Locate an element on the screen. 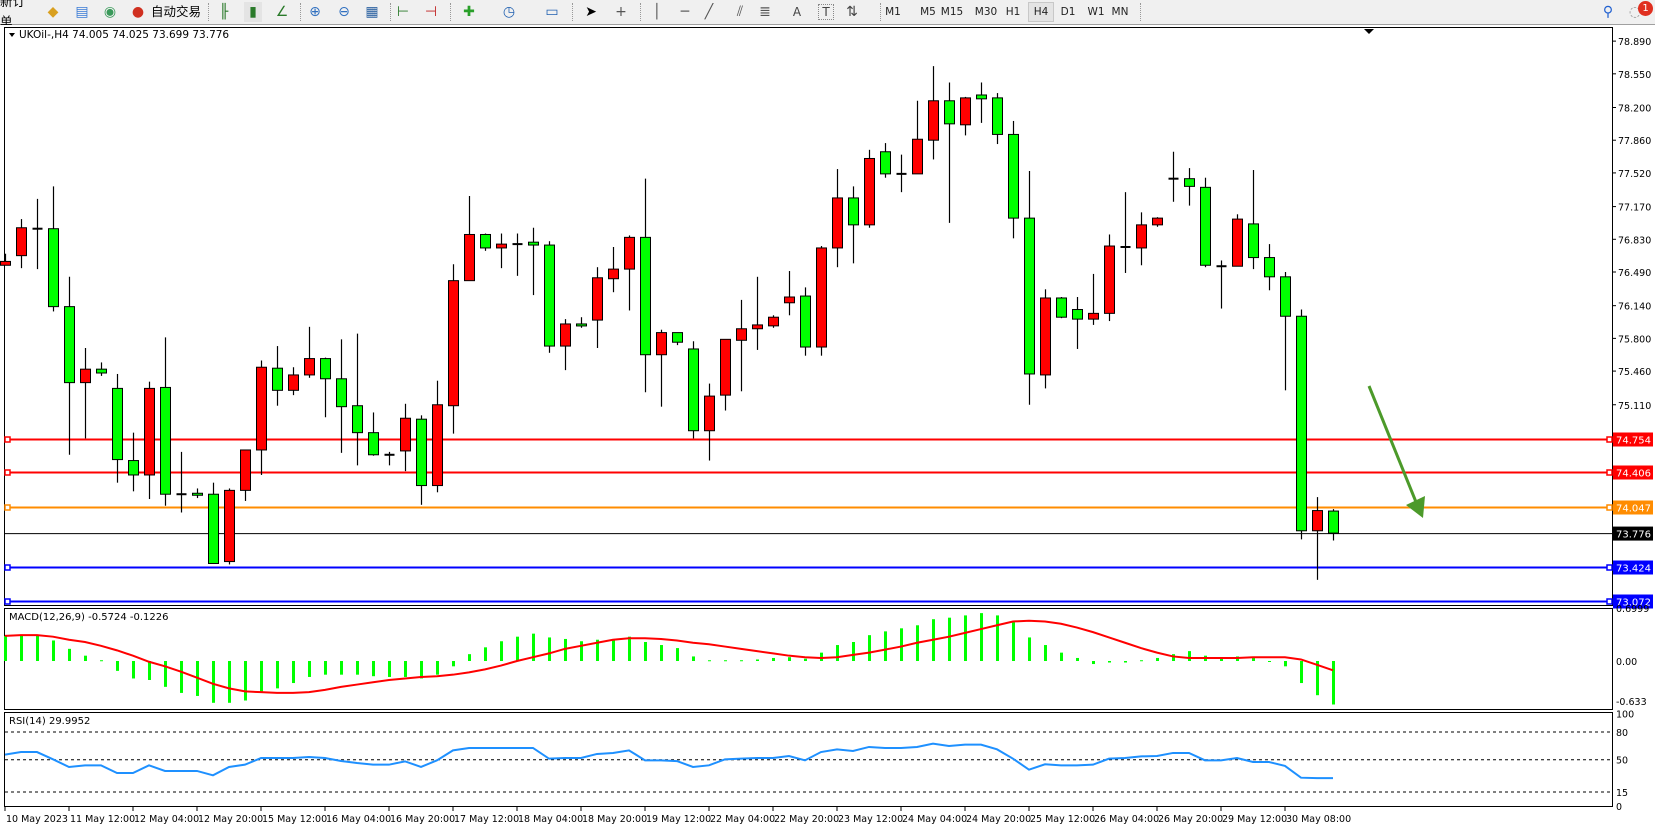 Image resolution: width=1655 pixels, height=829 pixels. collapse-triangle-icon is located at coordinates (12, 35).